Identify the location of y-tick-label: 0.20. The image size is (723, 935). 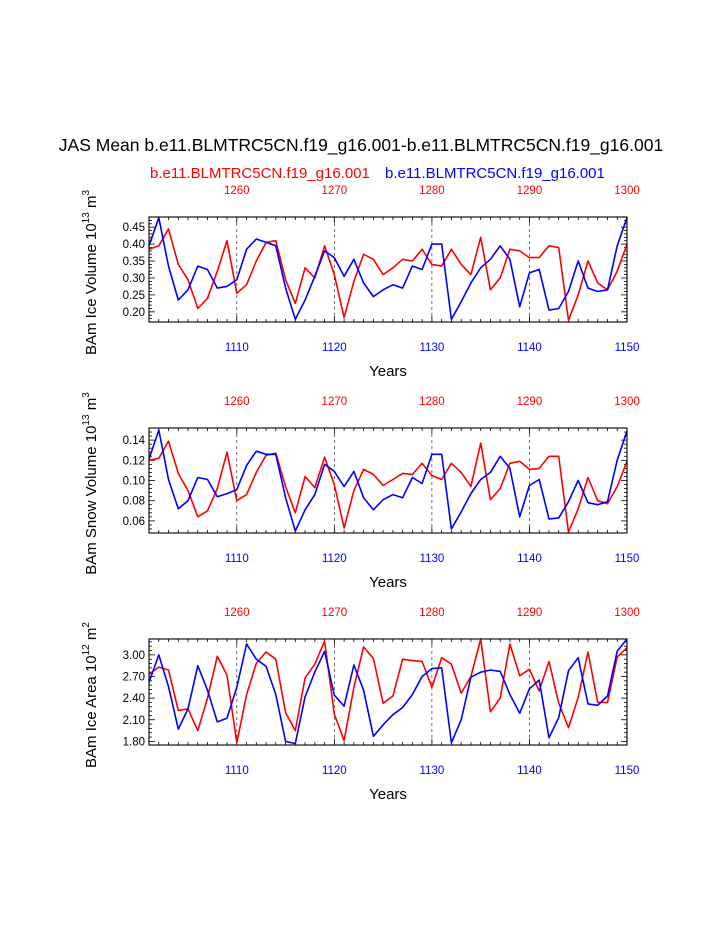
(134, 313).